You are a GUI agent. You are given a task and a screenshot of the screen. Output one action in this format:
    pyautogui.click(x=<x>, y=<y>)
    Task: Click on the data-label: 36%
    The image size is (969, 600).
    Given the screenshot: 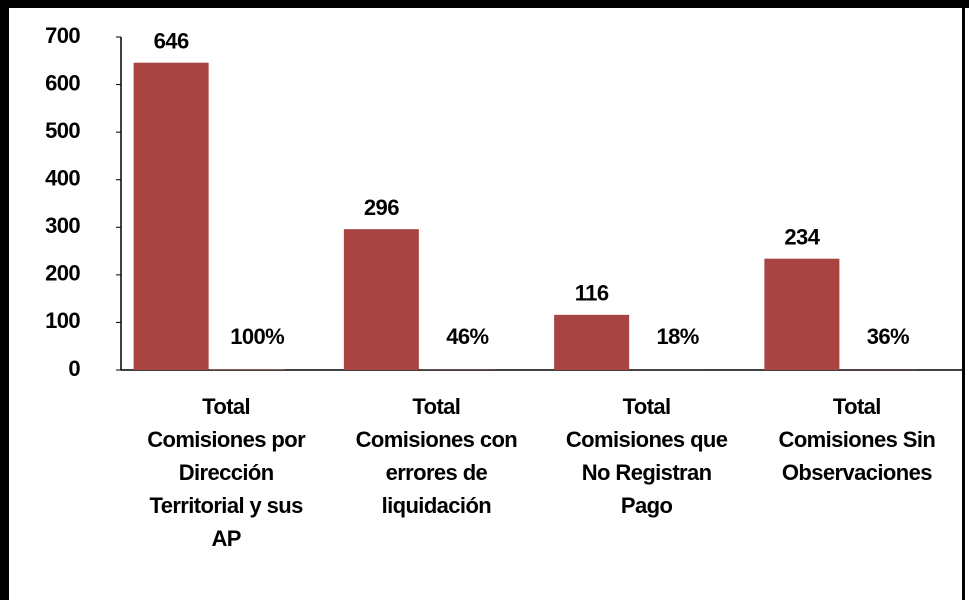 What is the action you would take?
    pyautogui.click(x=888, y=336)
    